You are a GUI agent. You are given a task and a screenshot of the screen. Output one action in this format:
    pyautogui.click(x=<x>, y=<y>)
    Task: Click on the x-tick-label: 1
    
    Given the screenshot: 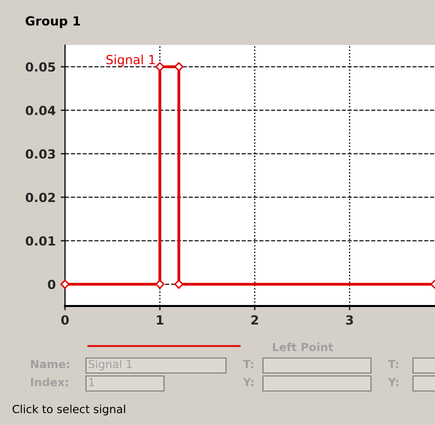 What is the action you would take?
    pyautogui.click(x=160, y=320)
    